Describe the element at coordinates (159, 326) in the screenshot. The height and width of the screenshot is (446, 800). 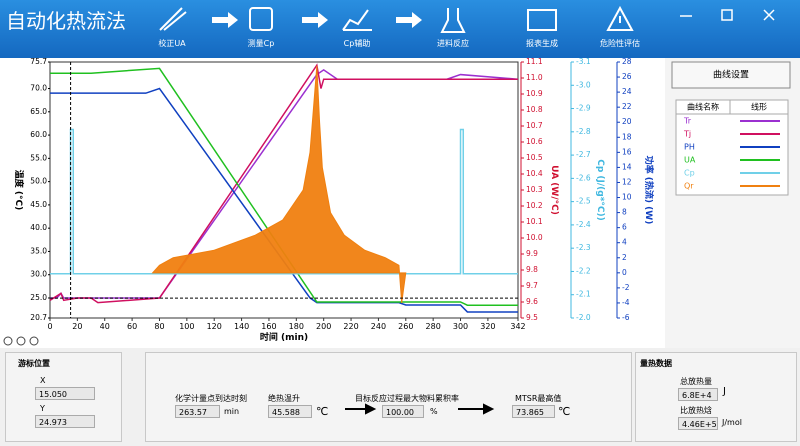
I see `x-tick-label: 80` at that location.